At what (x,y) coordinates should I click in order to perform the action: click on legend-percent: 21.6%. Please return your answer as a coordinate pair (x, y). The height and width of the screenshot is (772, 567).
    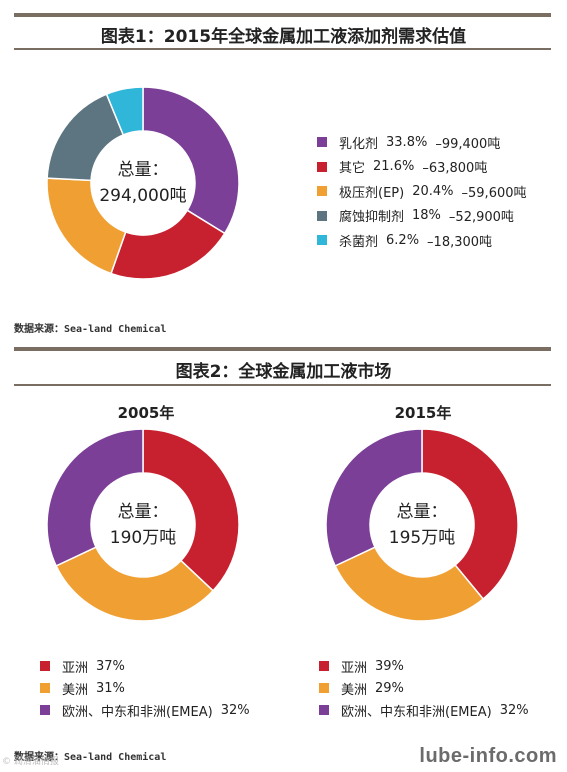
    Looking at the image, I should click on (394, 167).